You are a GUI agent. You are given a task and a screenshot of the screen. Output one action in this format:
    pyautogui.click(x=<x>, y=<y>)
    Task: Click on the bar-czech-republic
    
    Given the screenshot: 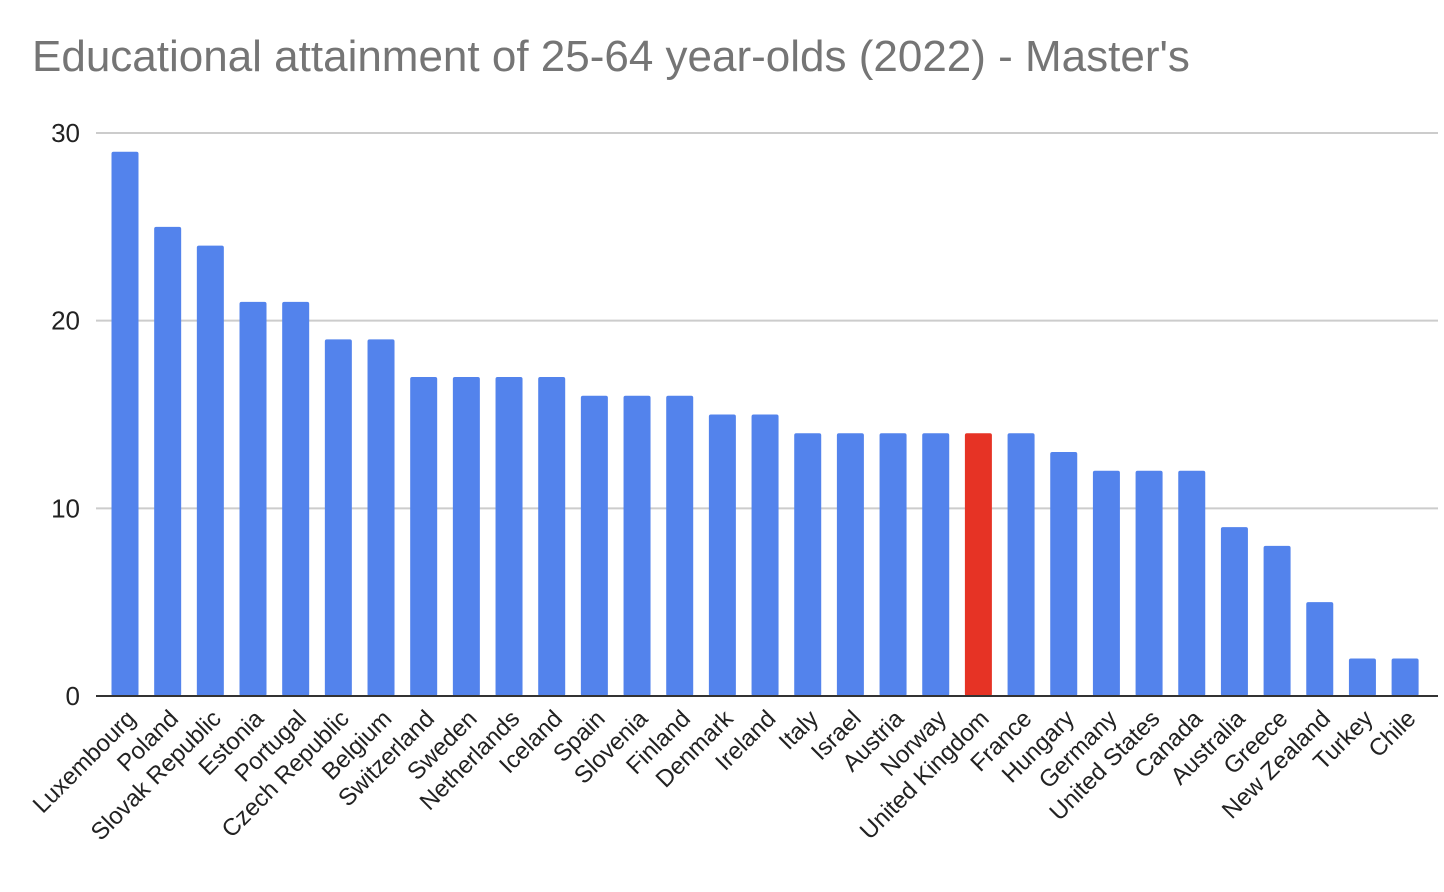 What is the action you would take?
    pyautogui.click(x=338, y=517)
    